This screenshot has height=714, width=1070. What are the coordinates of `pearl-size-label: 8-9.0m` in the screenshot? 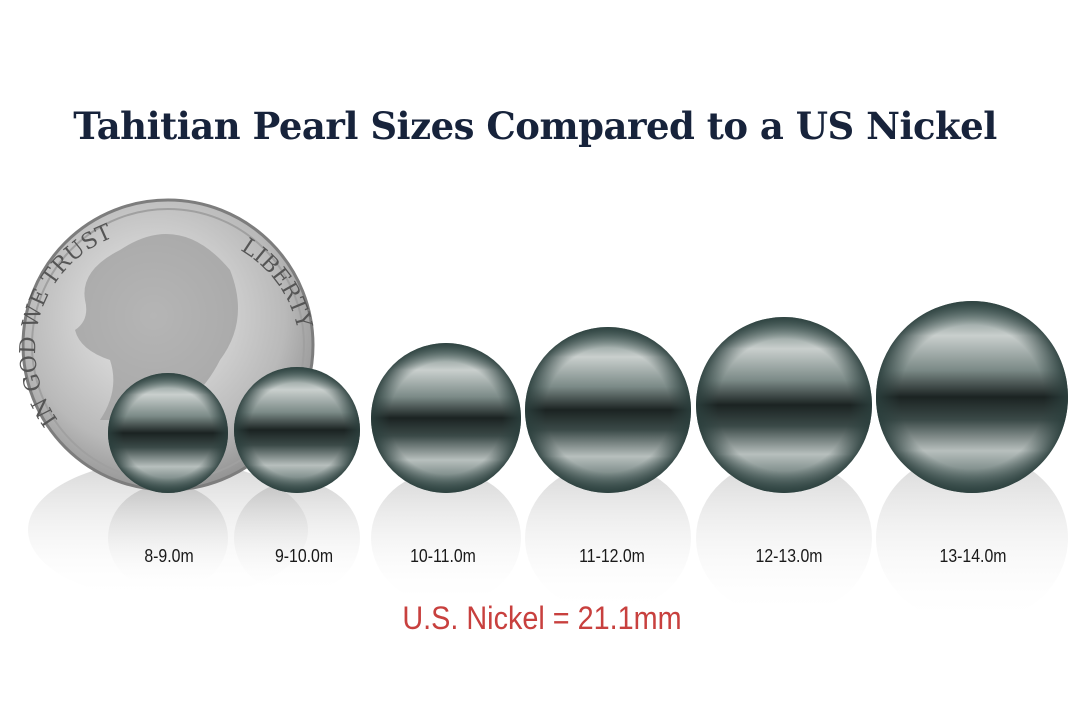 It's located at (169, 556).